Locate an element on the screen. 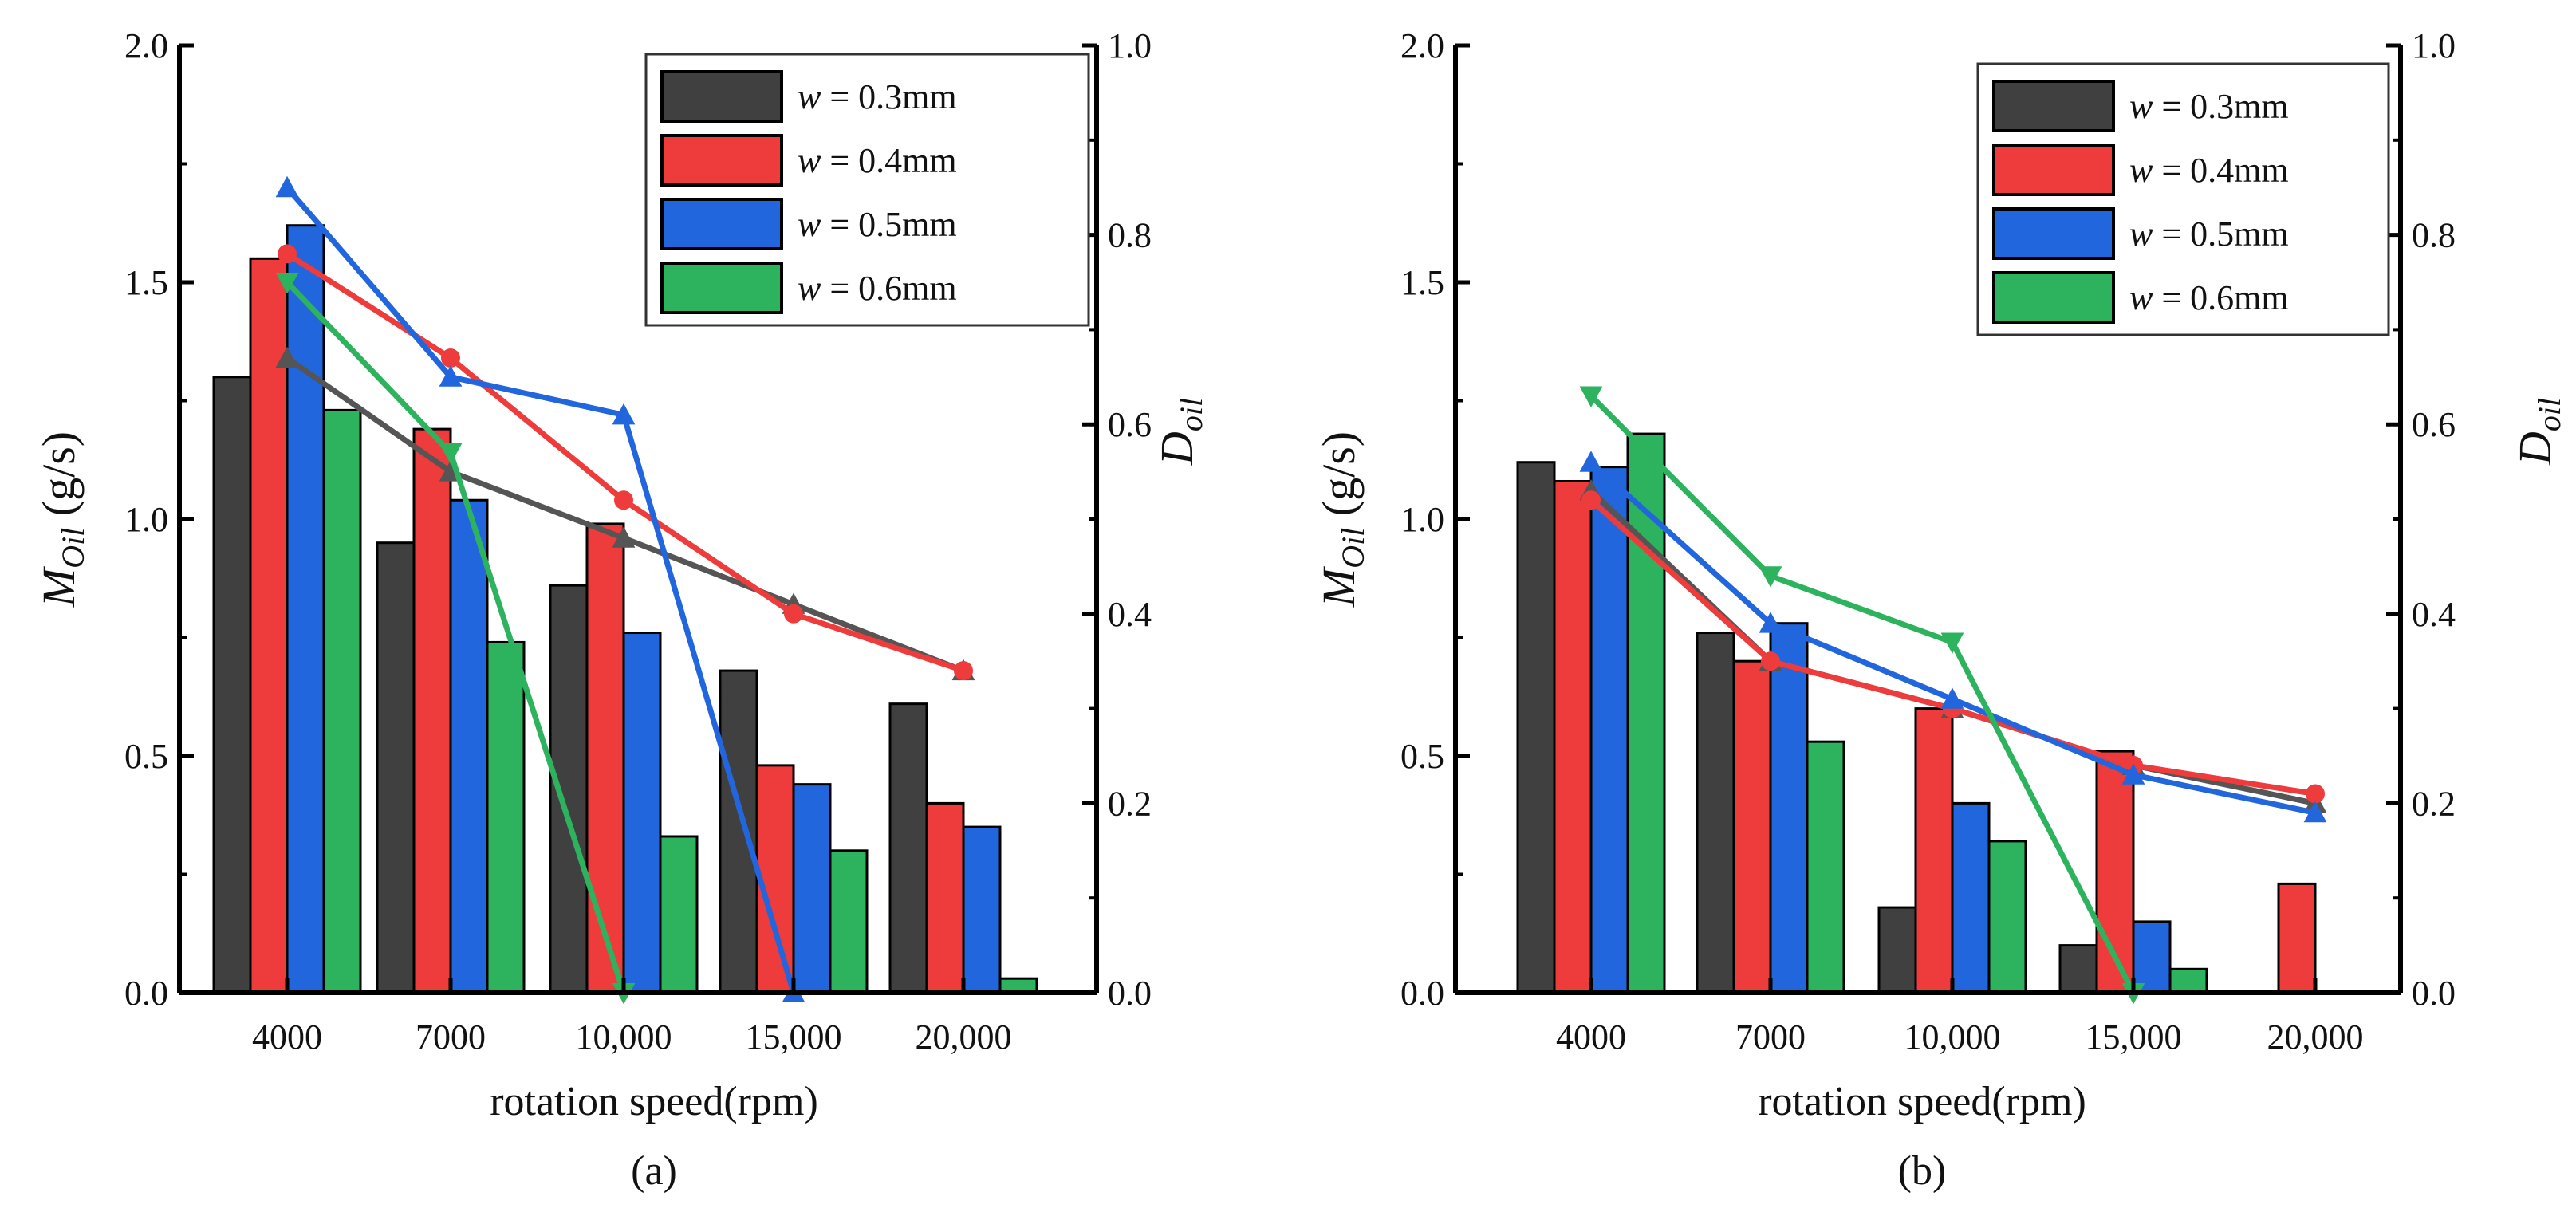 The image size is (2576, 1216). right-tick-label: 1.0 is located at coordinates (2434, 45).